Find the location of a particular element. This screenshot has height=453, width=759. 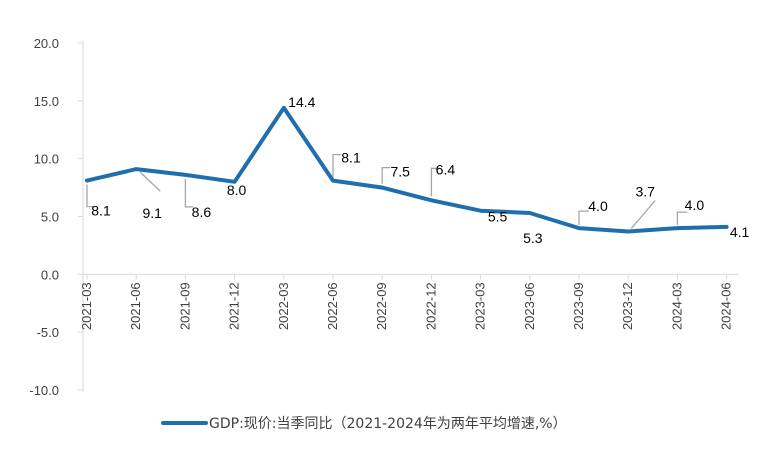

y-tick-label: -10.0 is located at coordinates (44, 390).